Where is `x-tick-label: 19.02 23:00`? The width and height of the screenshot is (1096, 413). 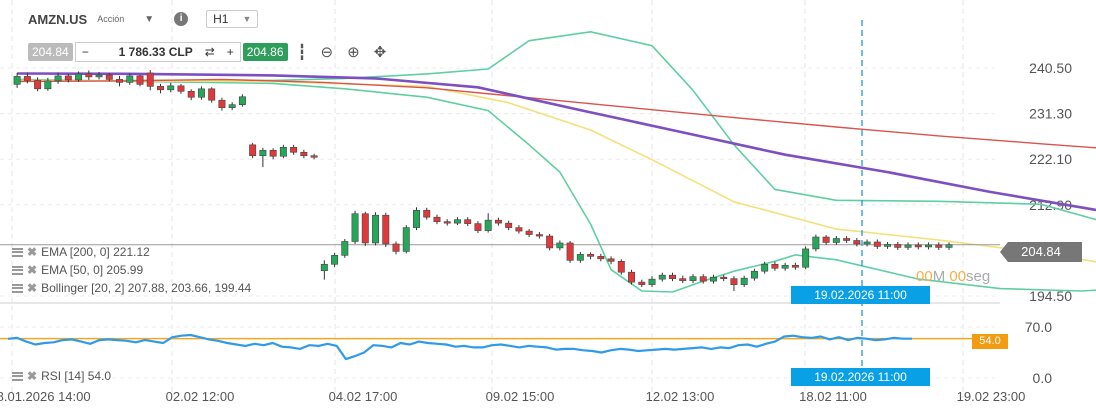
x-tick-label: 19.02 23:00 is located at coordinates (991, 396).